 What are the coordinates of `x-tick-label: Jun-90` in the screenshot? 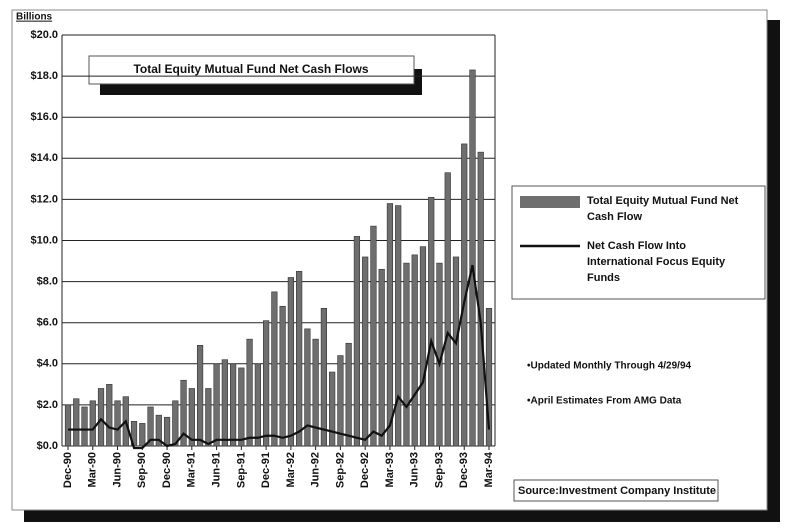 It's located at (117, 469).